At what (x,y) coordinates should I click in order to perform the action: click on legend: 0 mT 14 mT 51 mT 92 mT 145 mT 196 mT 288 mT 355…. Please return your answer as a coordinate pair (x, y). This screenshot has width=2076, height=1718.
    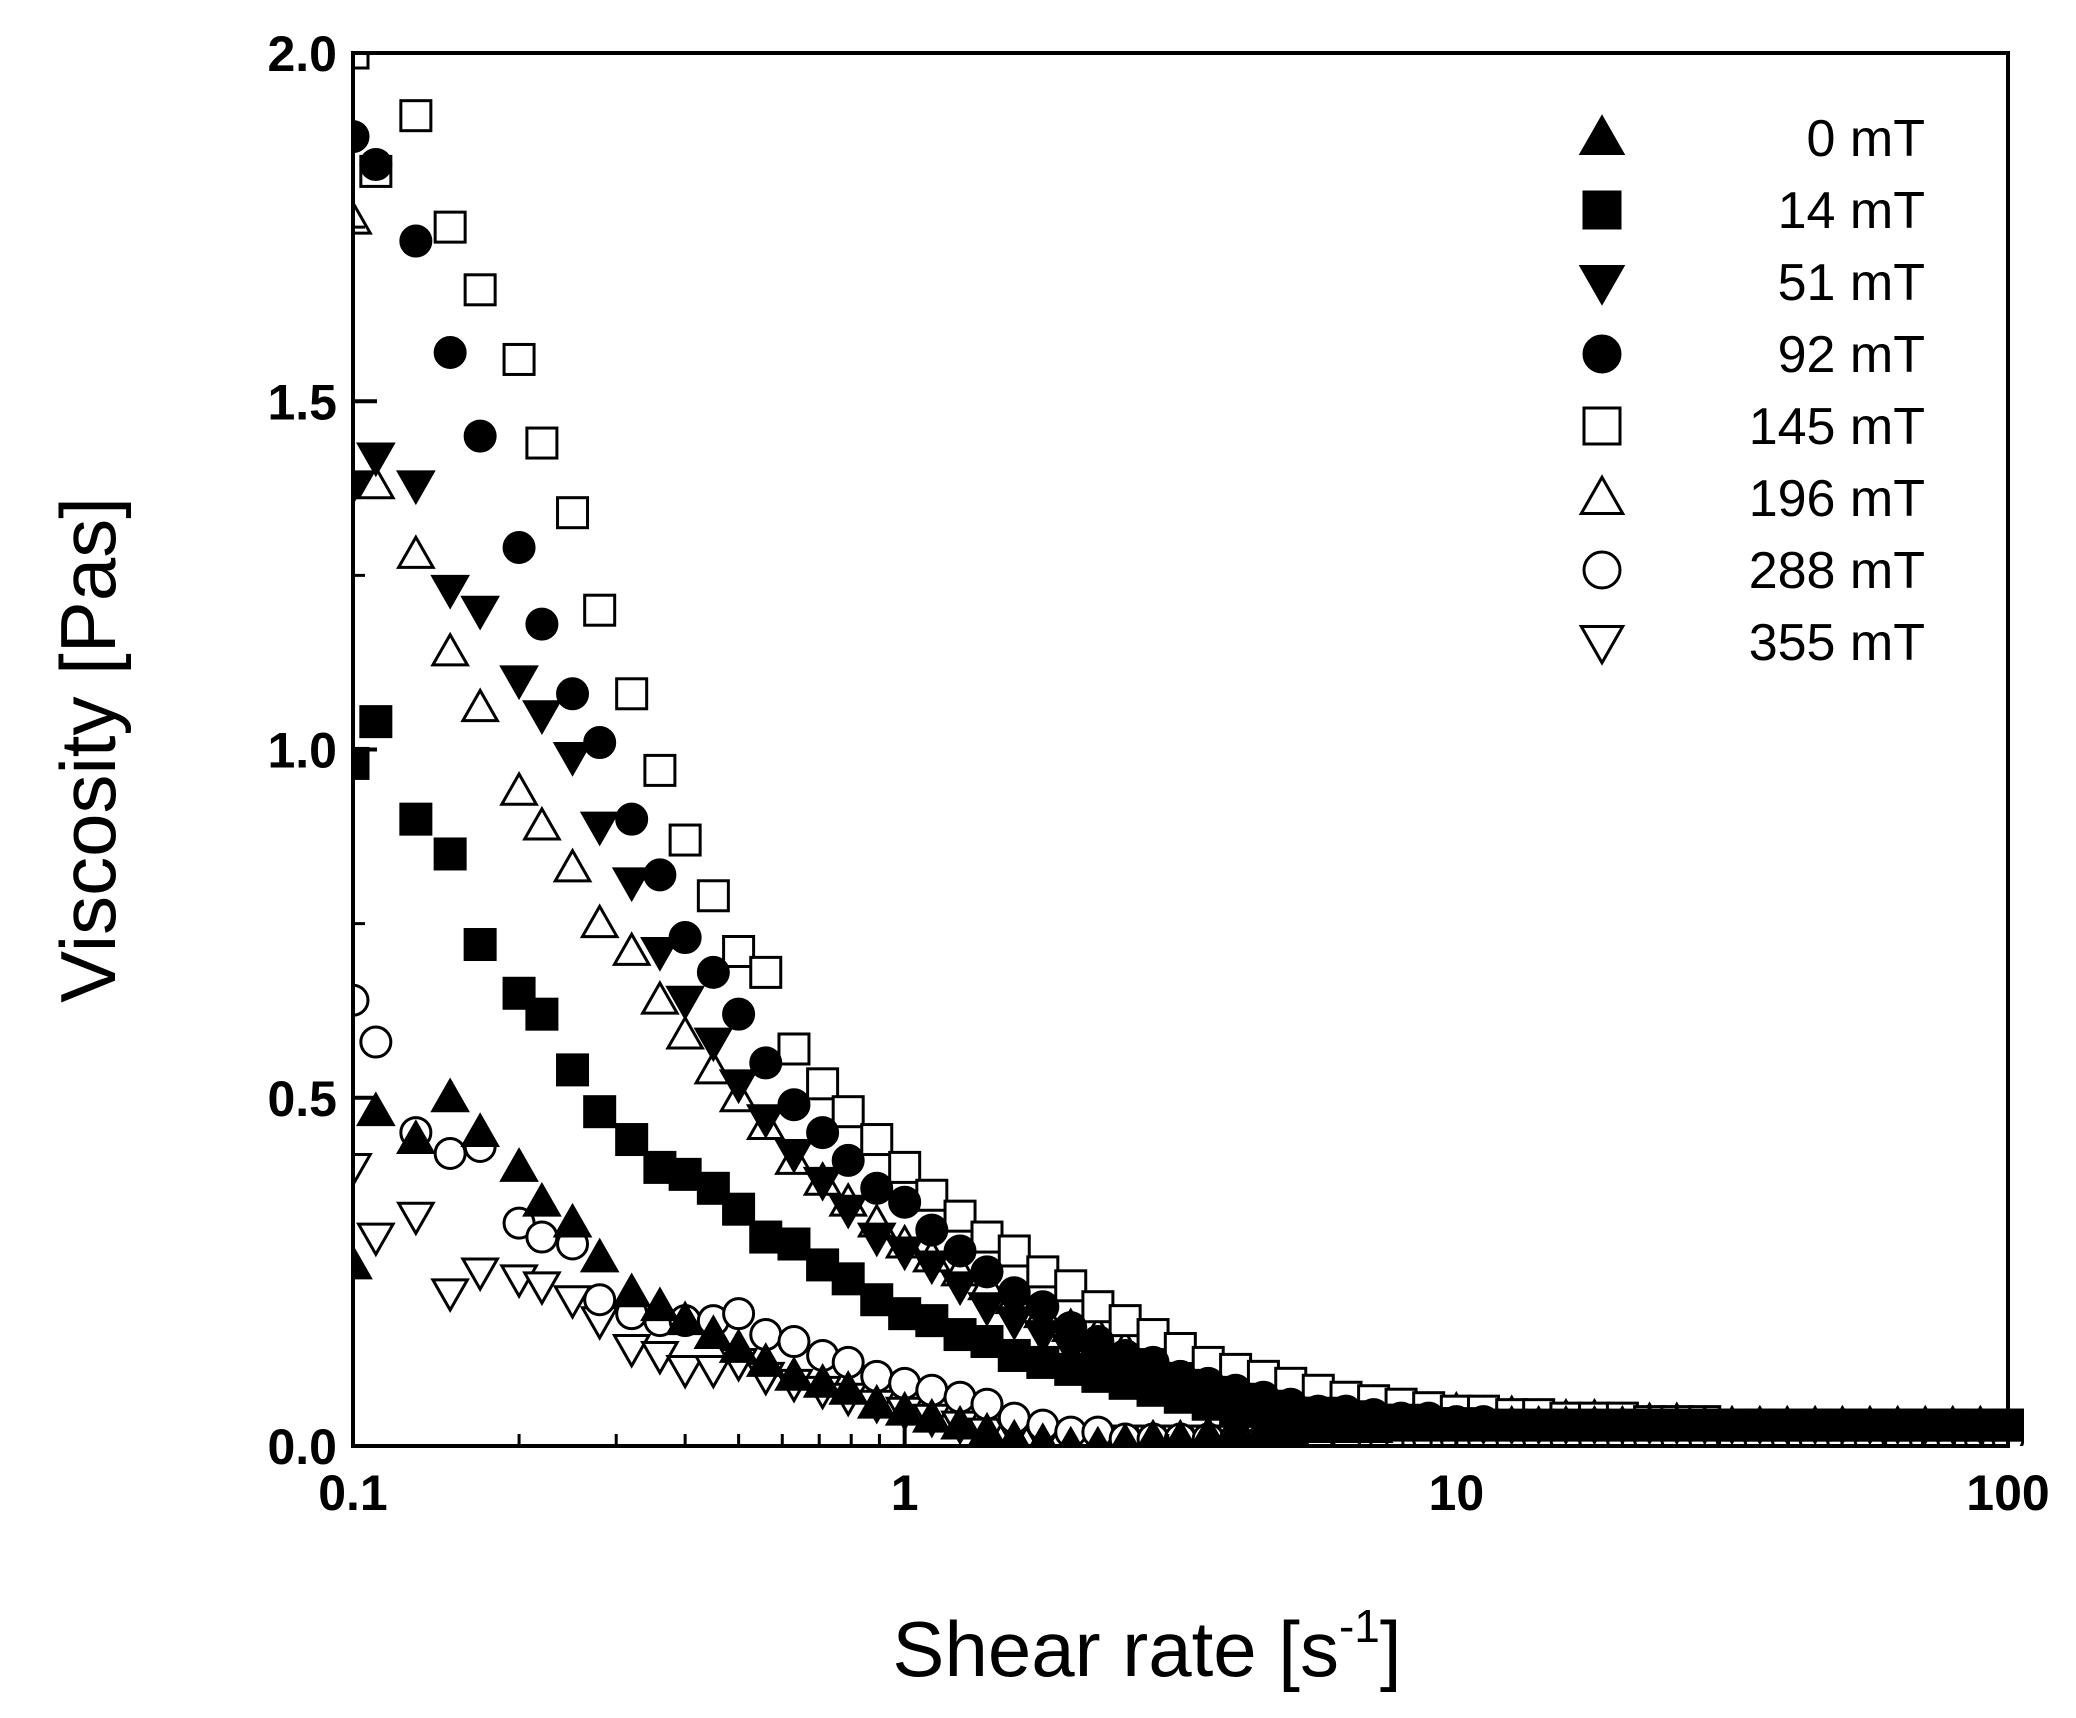
    Looking at the image, I should click on (1751, 391).